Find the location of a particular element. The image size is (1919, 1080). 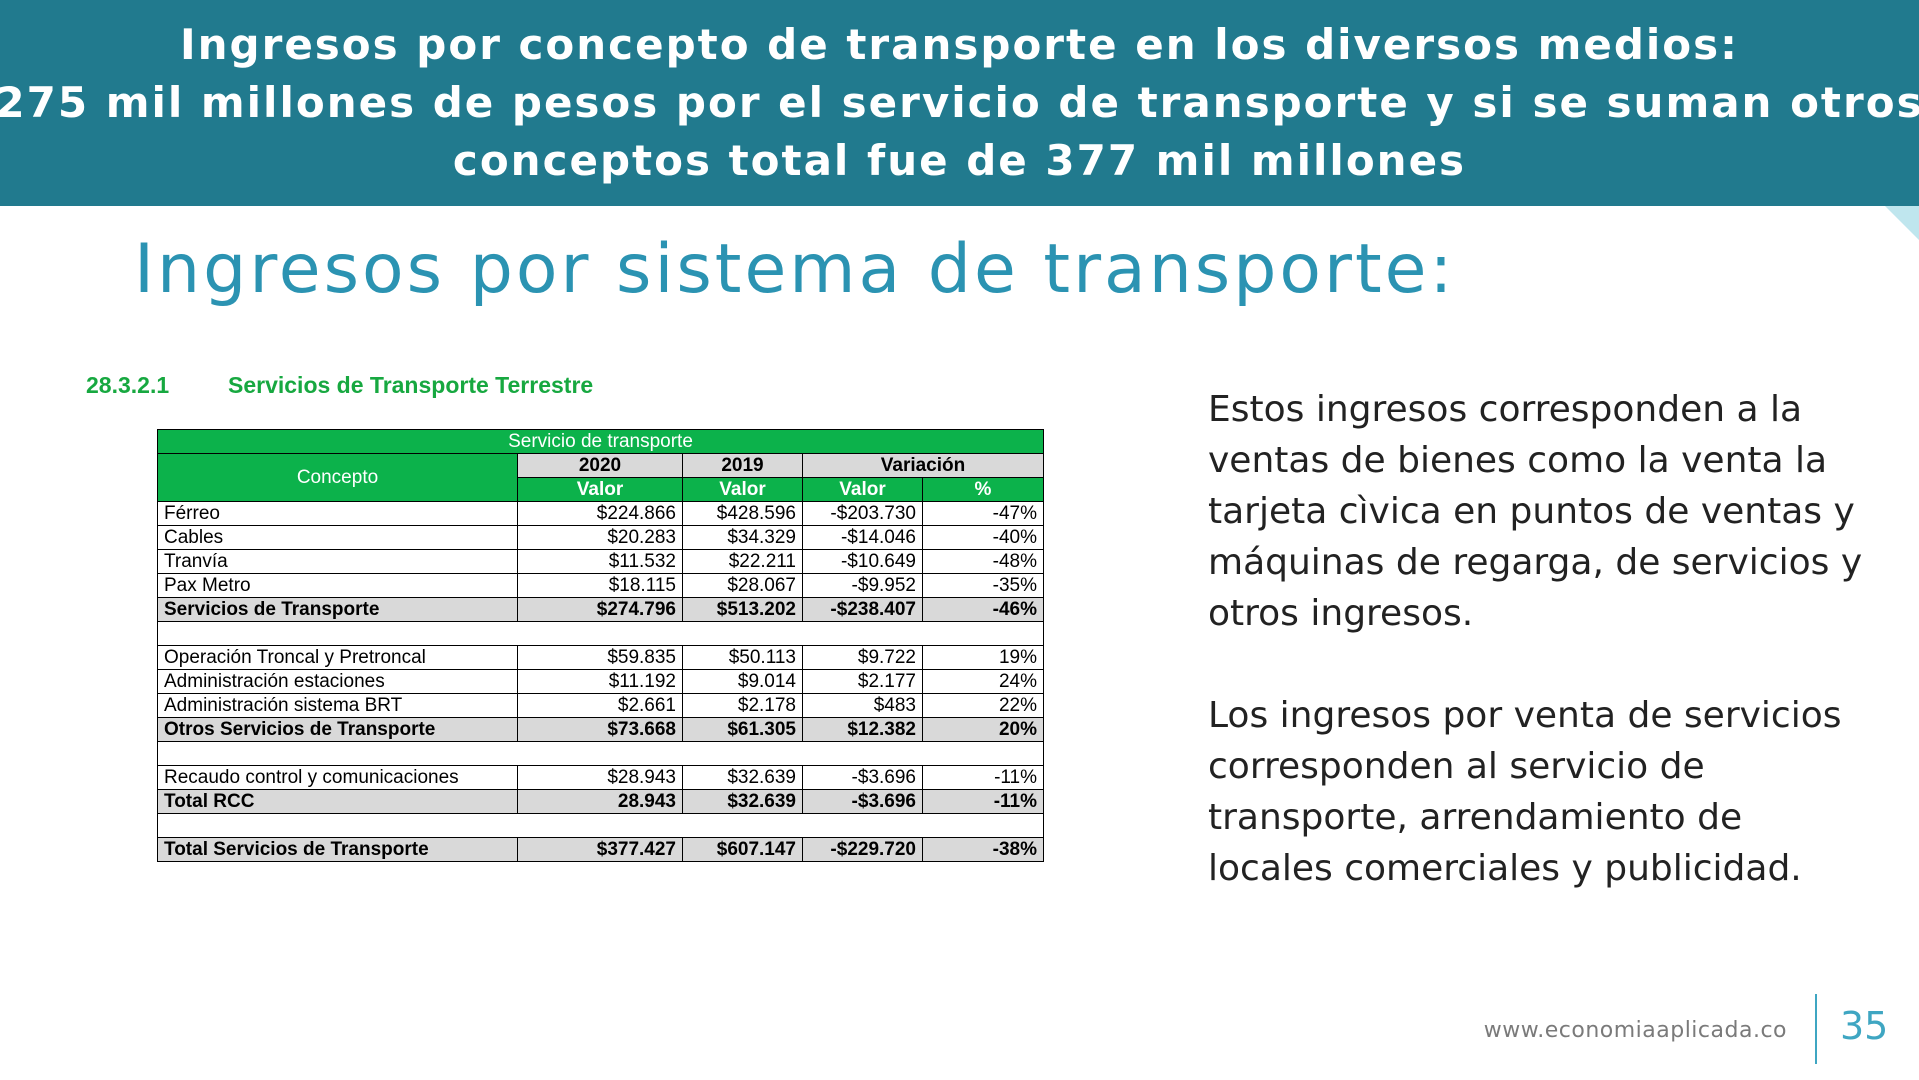

table-caption: Servicio de transporte is located at coordinates (600, 441).